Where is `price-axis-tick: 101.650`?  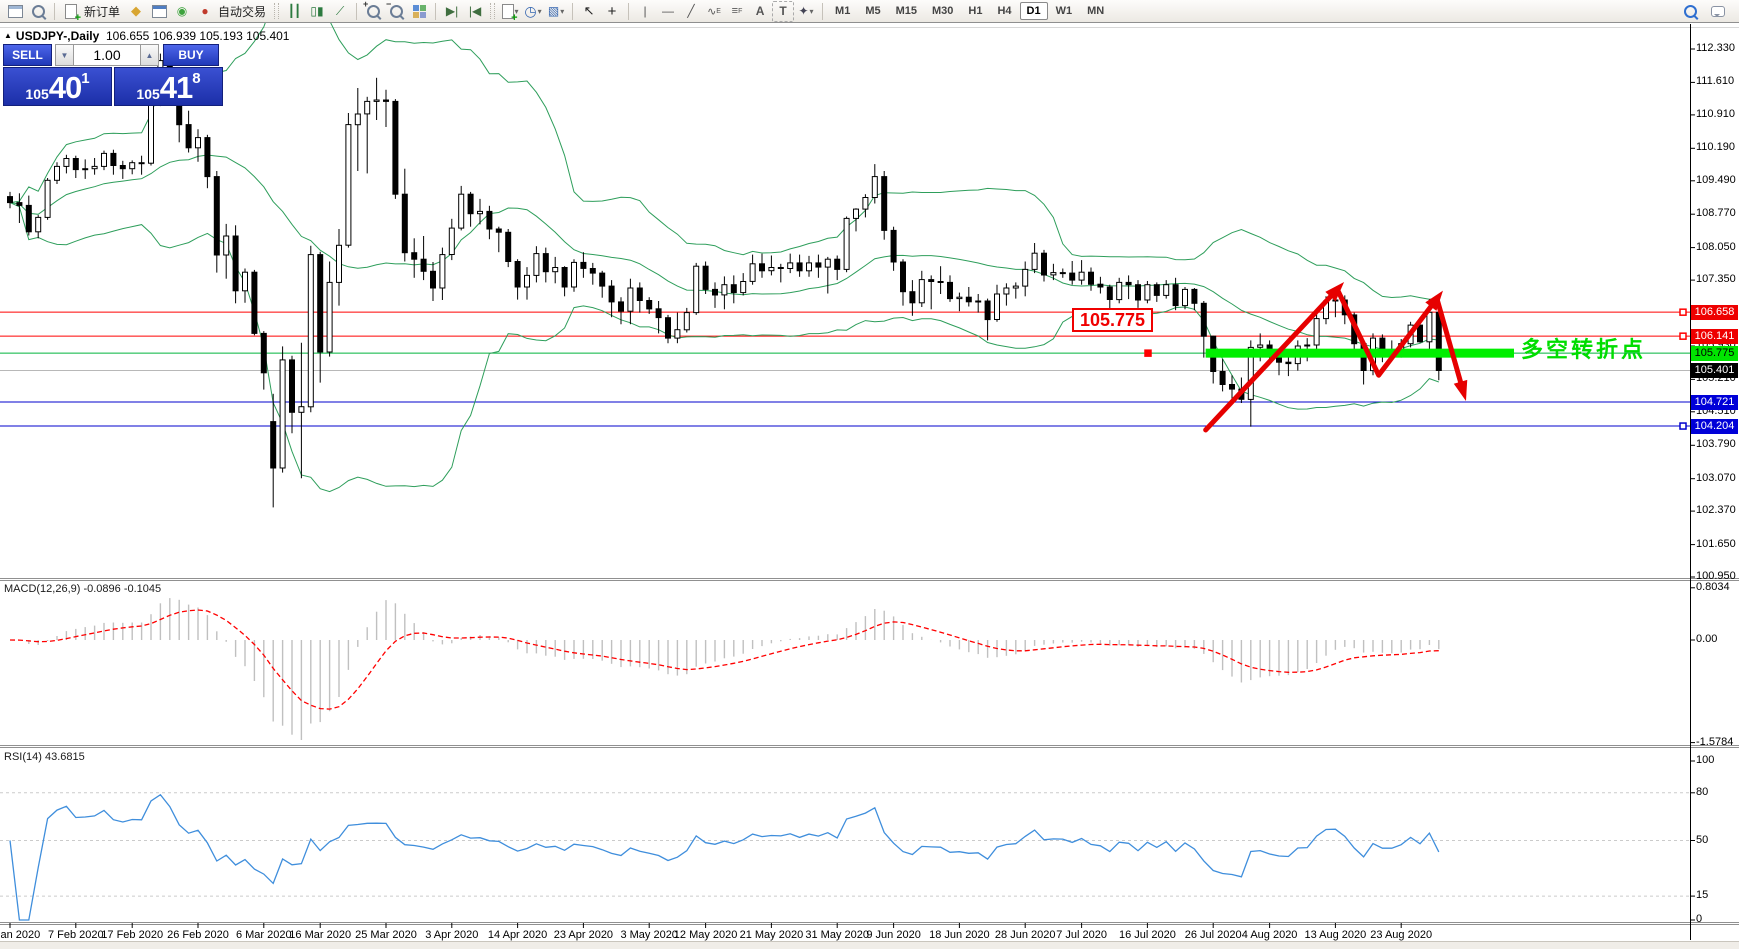 price-axis-tick: 101.650 is located at coordinates (1716, 543).